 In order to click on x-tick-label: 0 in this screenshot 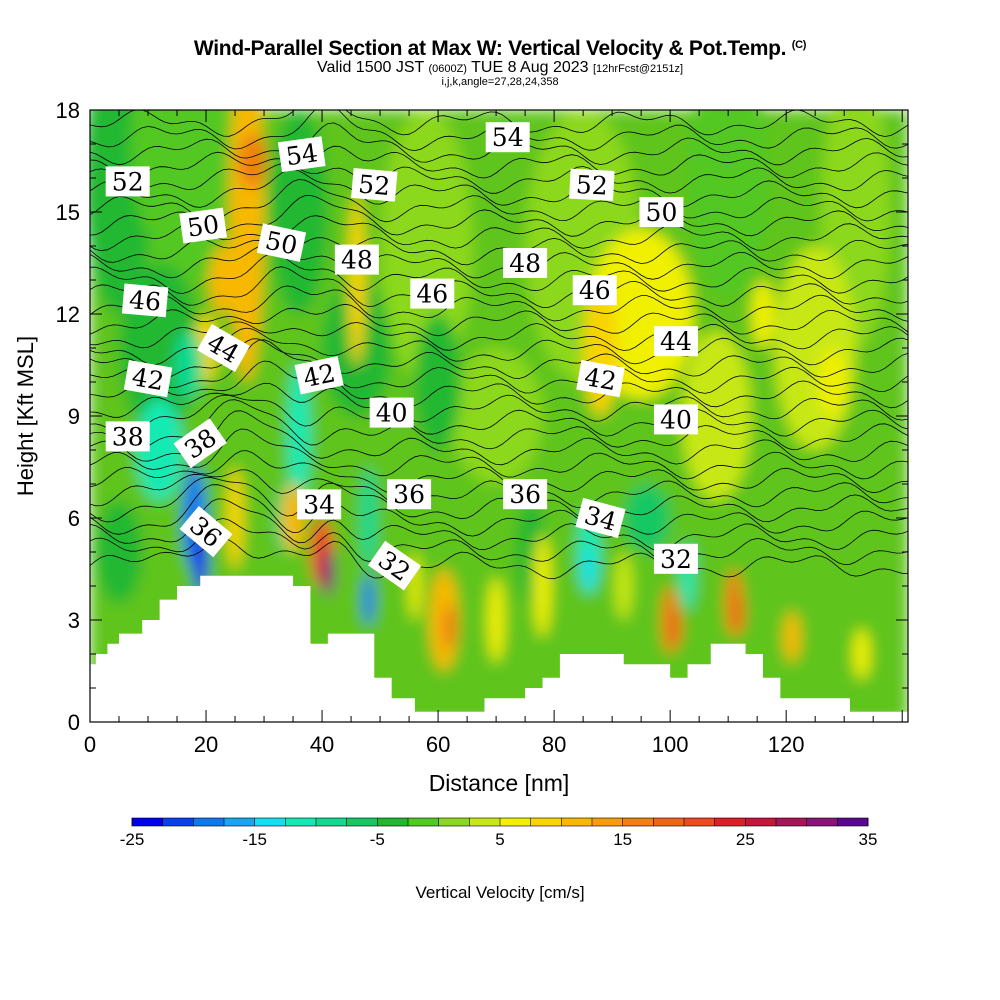, I will do `click(90, 744)`.